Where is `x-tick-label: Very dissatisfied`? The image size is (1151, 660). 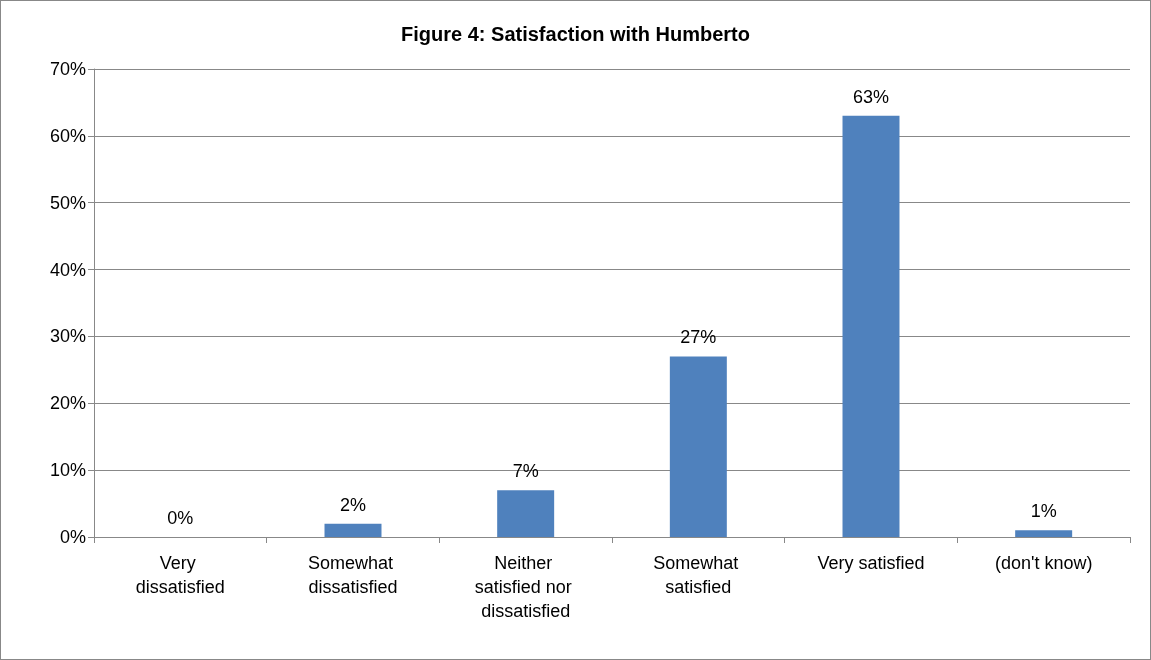
x-tick-label: Very dissatisfied is located at coordinates (180, 575).